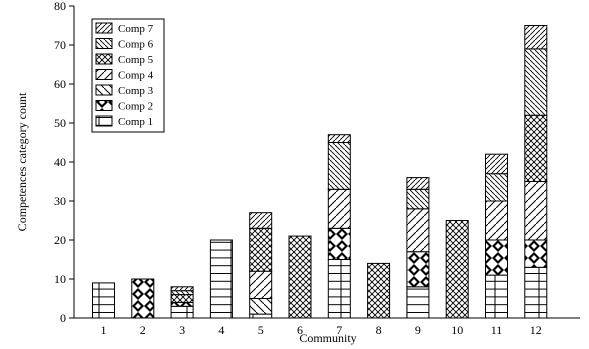  I want to click on y-tick-label: 60, so click(60, 84).